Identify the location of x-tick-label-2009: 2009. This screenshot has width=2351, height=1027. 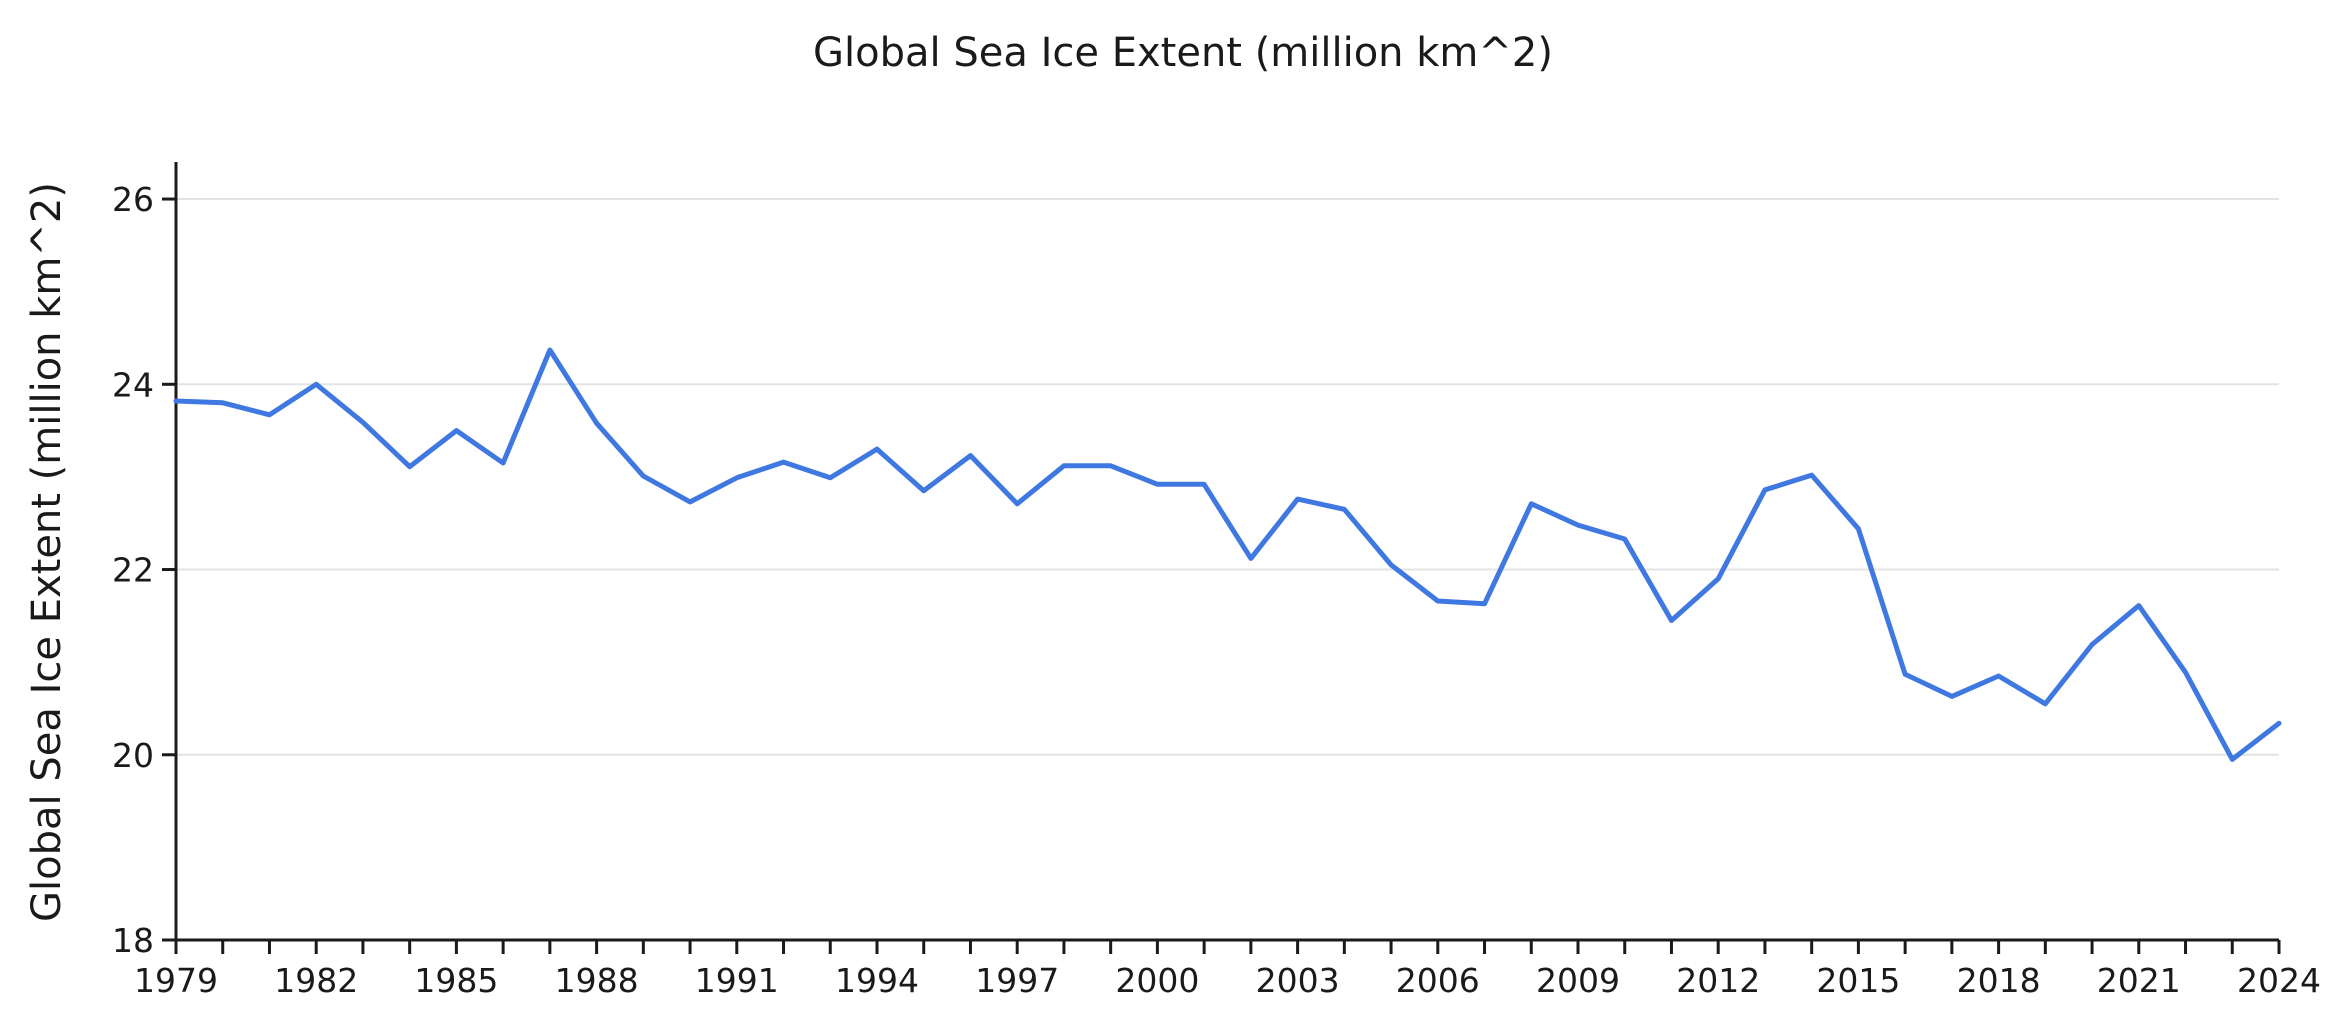
(1578, 980).